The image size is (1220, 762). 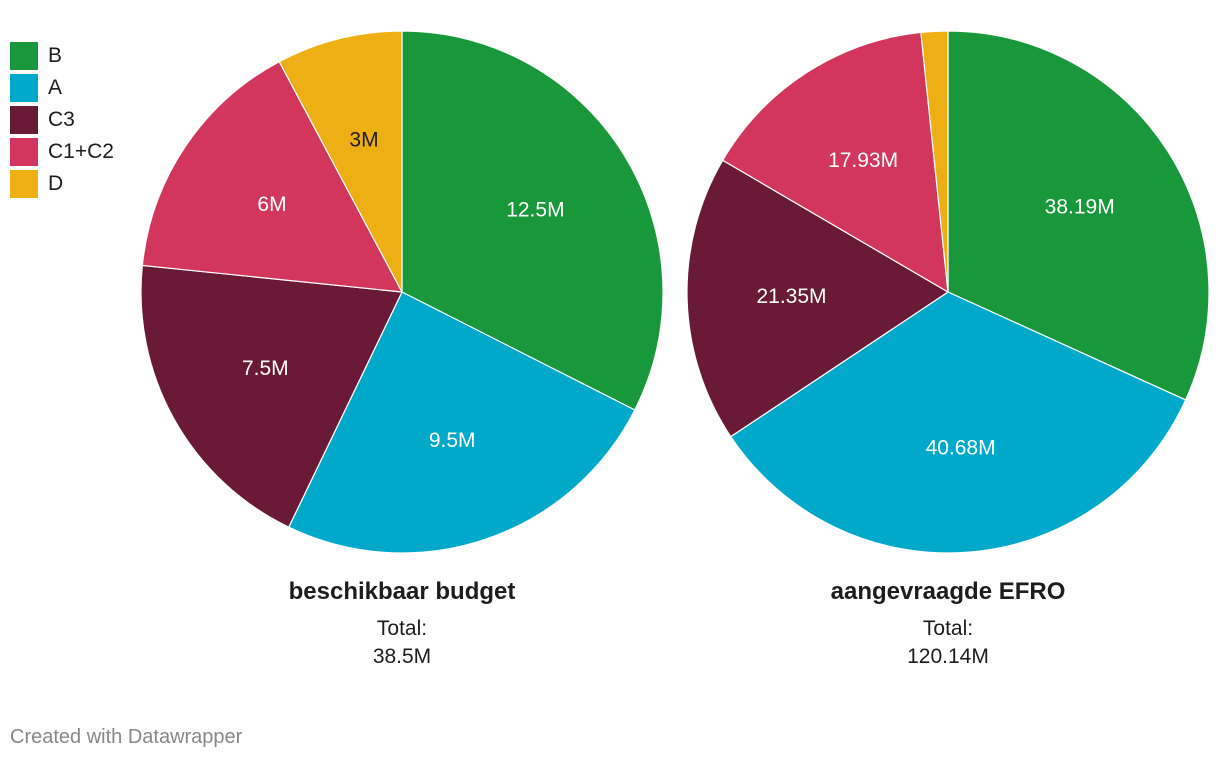 I want to click on legend-label-d: D, so click(x=56, y=183).